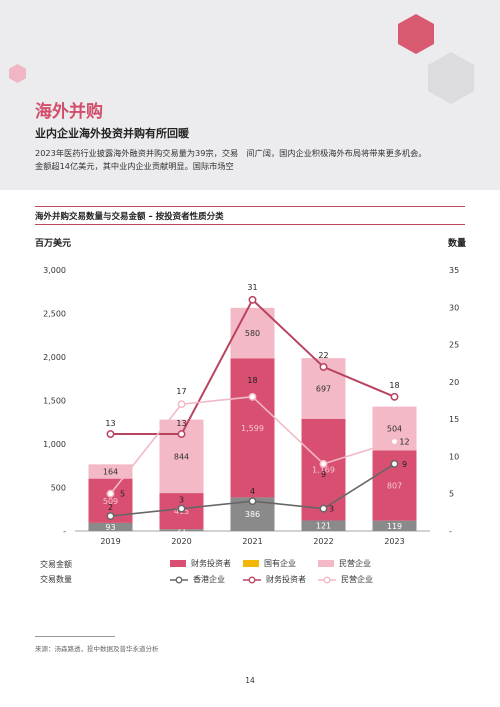 The image size is (500, 707). What do you see at coordinates (181, 456) in the screenshot?
I see `bar-value-label: 844` at bounding box center [181, 456].